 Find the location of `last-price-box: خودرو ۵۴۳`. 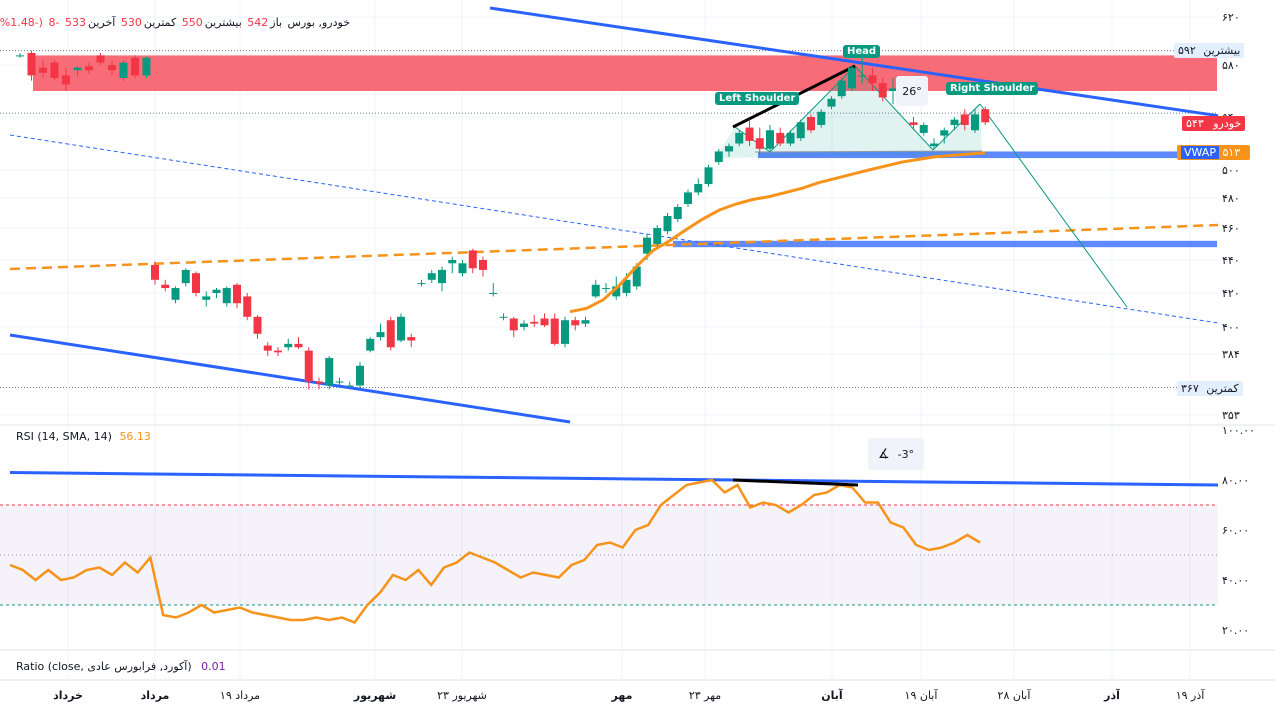

last-price-box: خودرو ۵۴۳ is located at coordinates (1214, 123).